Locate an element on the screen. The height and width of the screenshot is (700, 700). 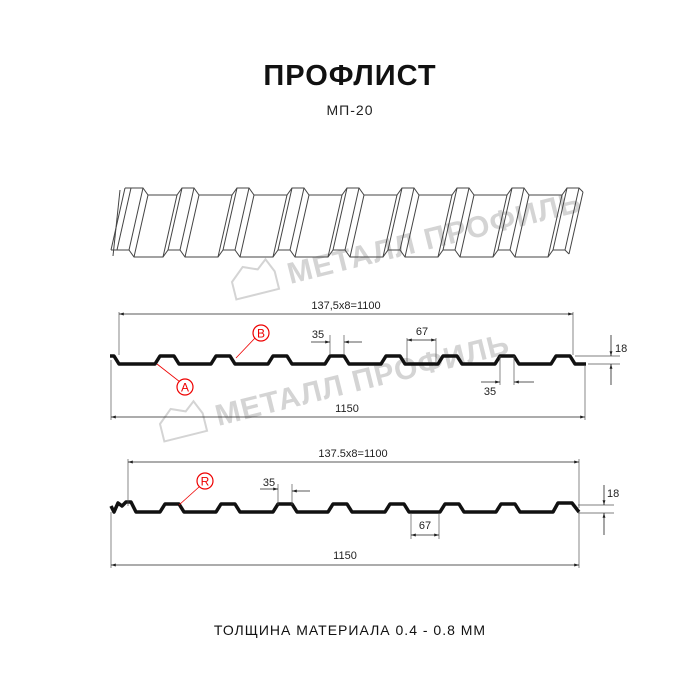
marker-r is located at coordinates (205, 481).